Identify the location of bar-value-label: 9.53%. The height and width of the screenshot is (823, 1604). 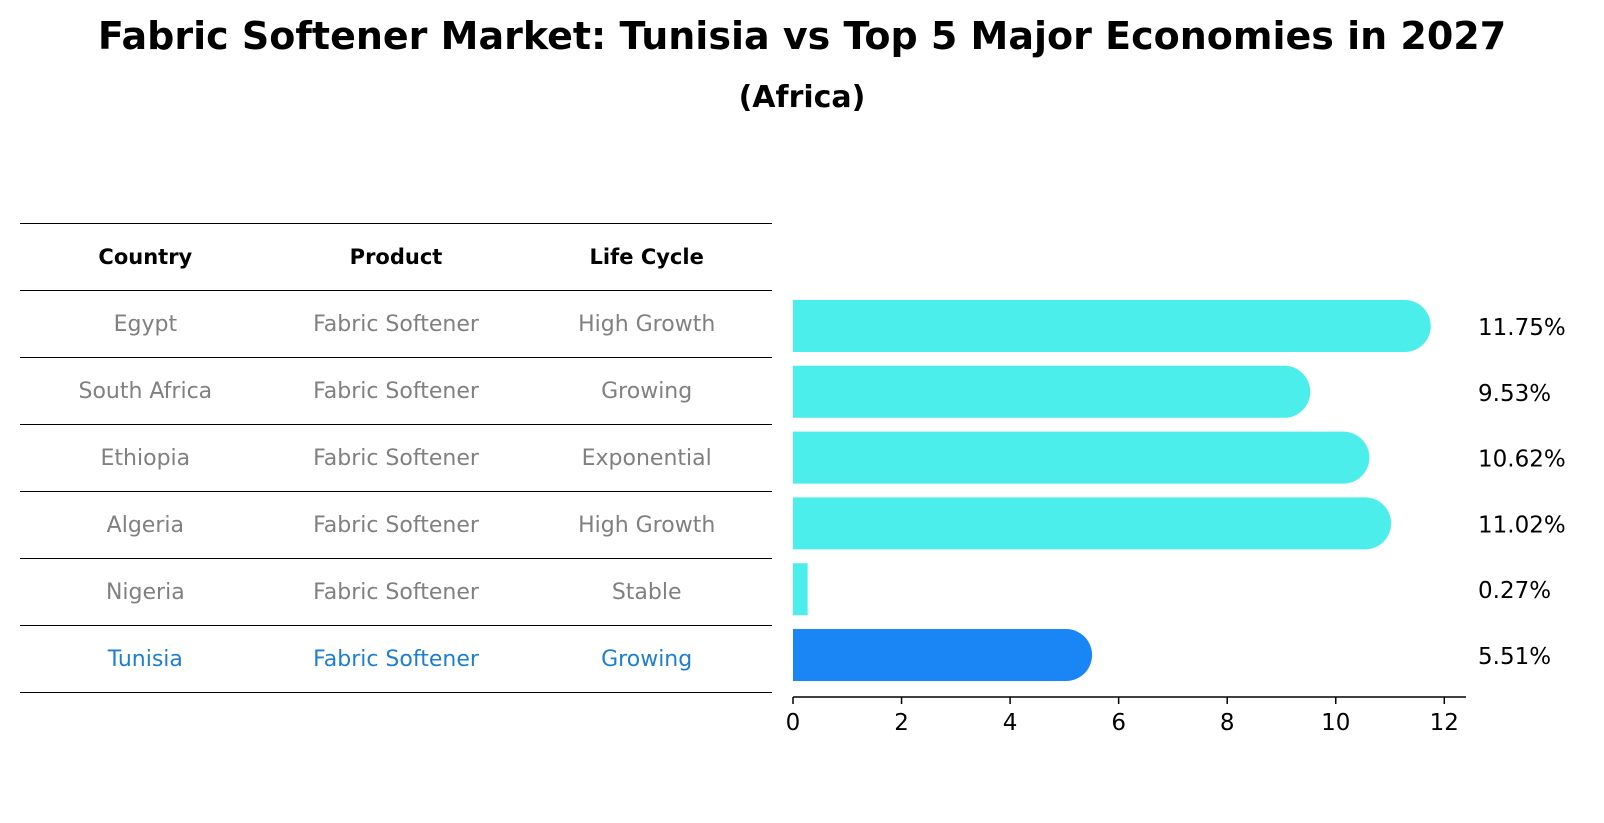
(1514, 394).